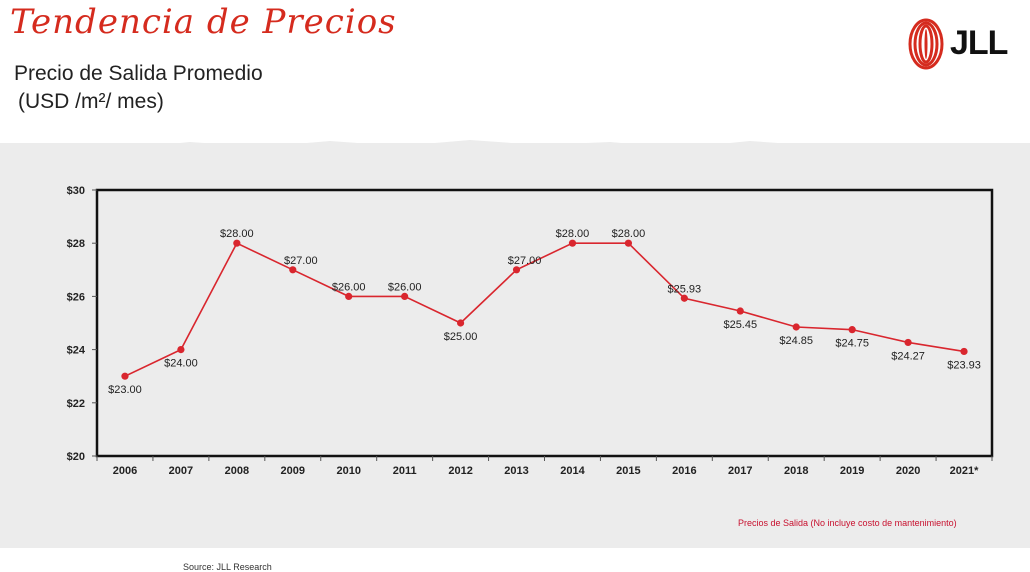 The width and height of the screenshot is (1030, 572). What do you see at coordinates (348, 471) in the screenshot?
I see `x-tick-label: 2010` at bounding box center [348, 471].